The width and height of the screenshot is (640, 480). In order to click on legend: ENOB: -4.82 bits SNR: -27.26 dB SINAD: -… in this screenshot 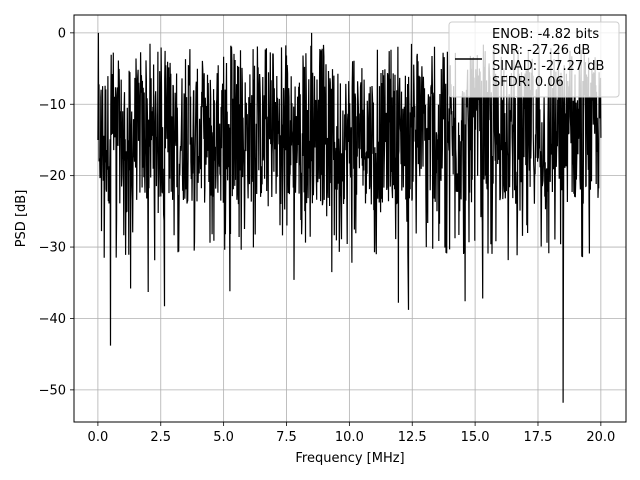, I will do `click(534, 59)`.